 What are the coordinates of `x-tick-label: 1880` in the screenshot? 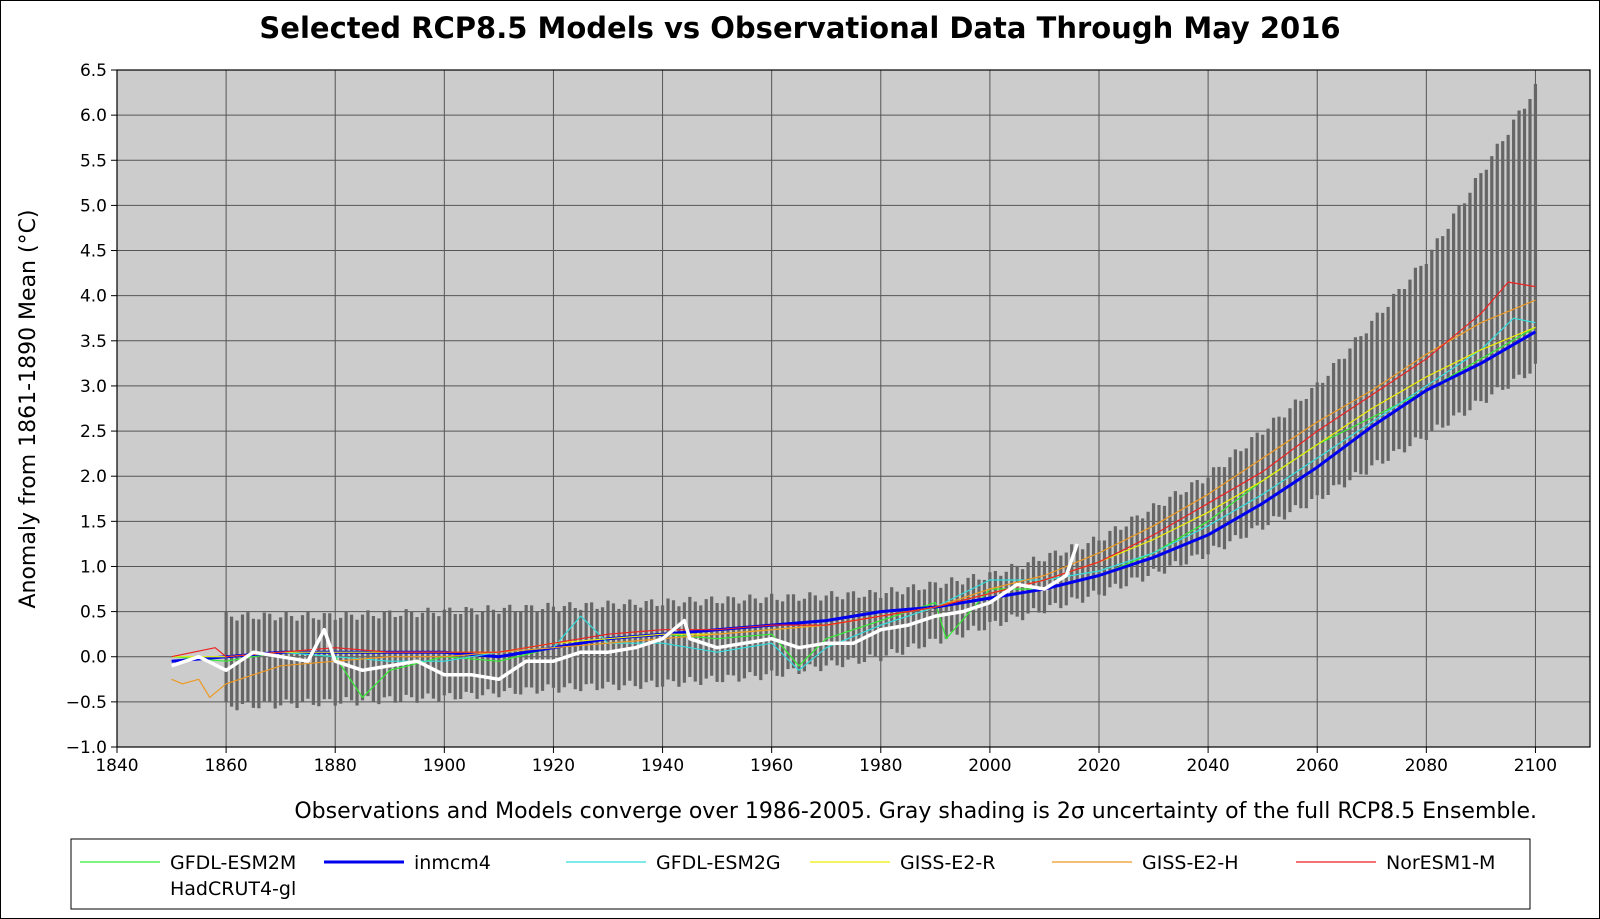 It's located at (335, 766).